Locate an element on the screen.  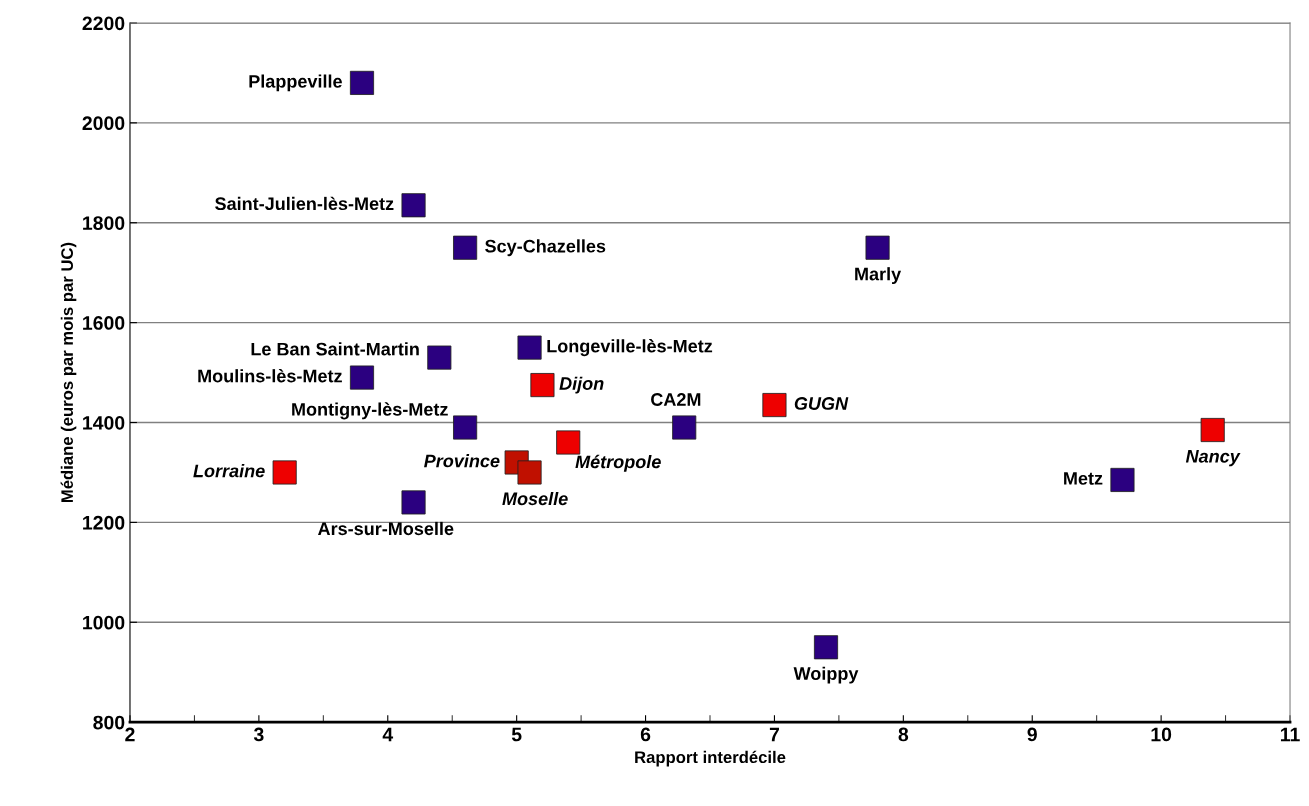
y-tick-label: 2000 is located at coordinates (103, 123).